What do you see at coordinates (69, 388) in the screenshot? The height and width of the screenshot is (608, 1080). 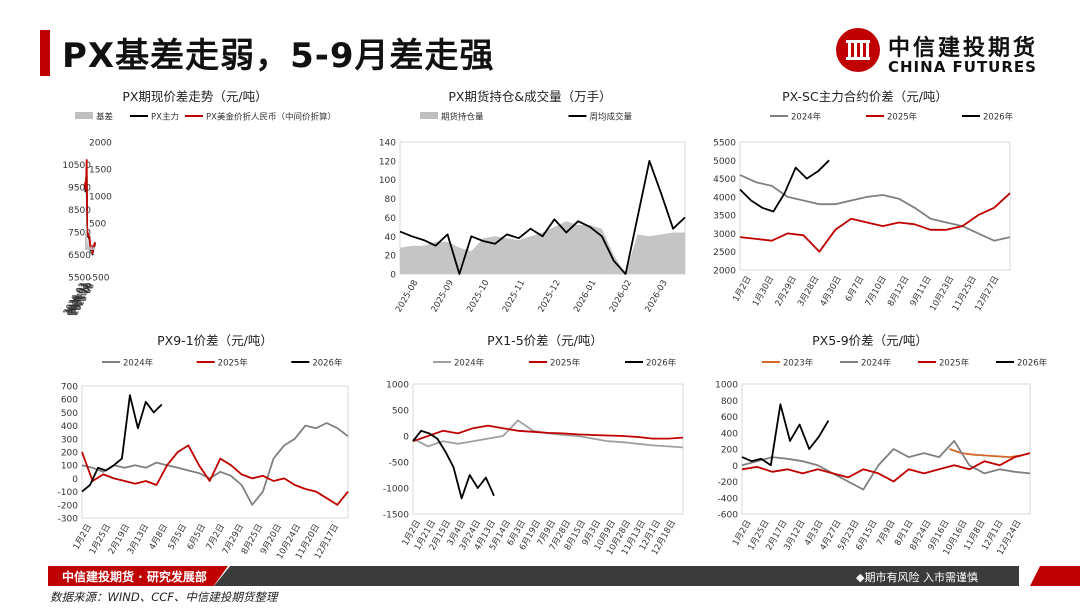 I see `y-tick-label-c4: 700` at bounding box center [69, 388].